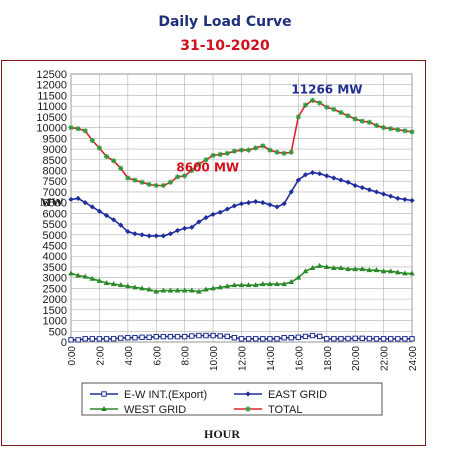  What do you see at coordinates (241, 143) in the screenshot?
I see `series-total` at bounding box center [241, 143].